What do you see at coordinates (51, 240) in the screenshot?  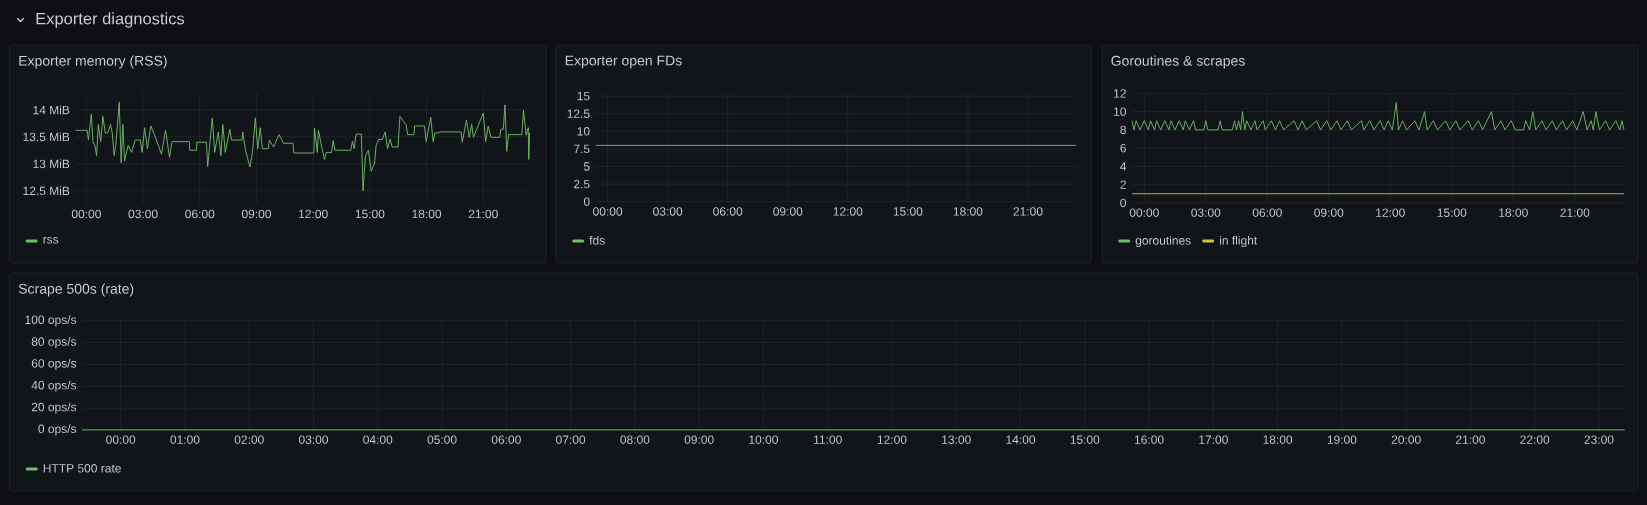 I see `legend-label: rss` at bounding box center [51, 240].